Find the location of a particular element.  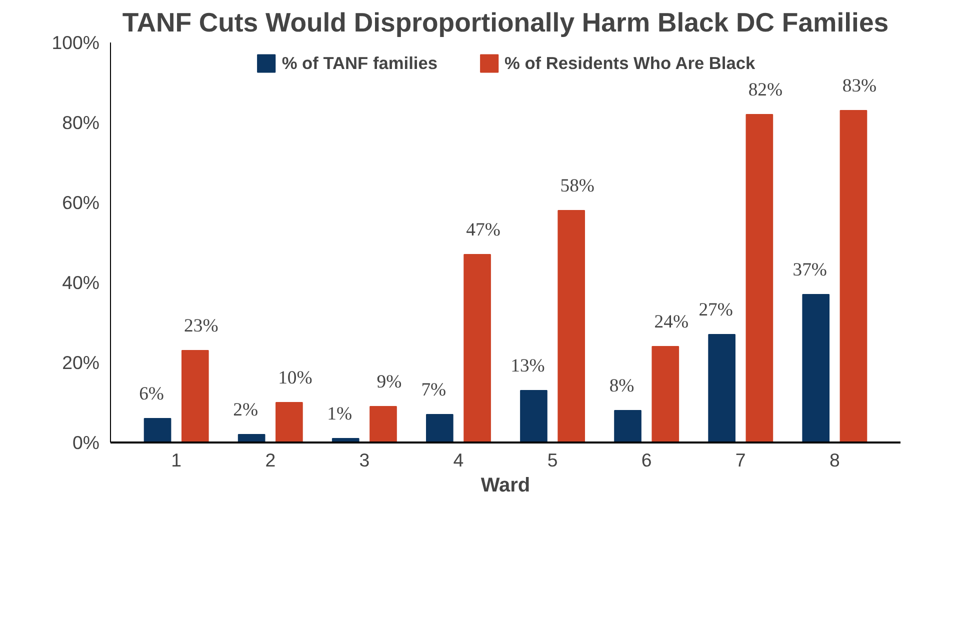

text: 82% is located at coordinates (765, 90).